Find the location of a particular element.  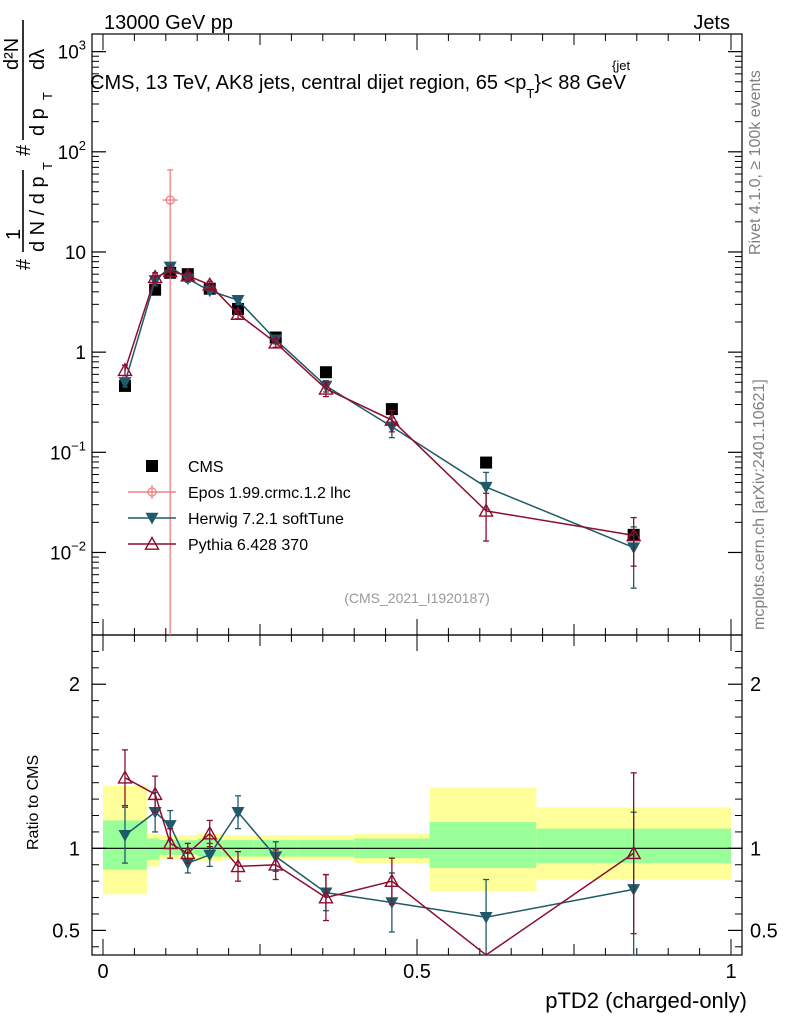

x-axis-label: pTD2 (charged-only) is located at coordinates (646, 1000).